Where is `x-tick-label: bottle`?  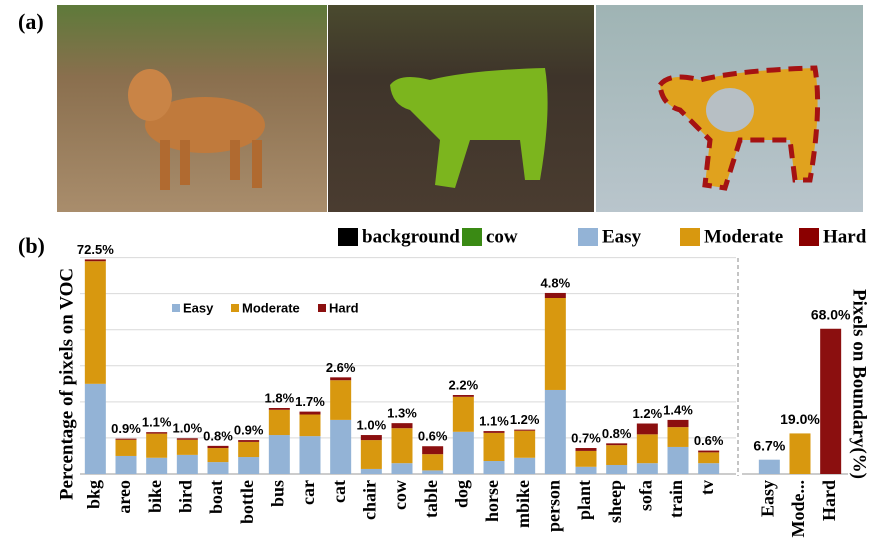 x-tick-label: bottle is located at coordinates (247, 502).